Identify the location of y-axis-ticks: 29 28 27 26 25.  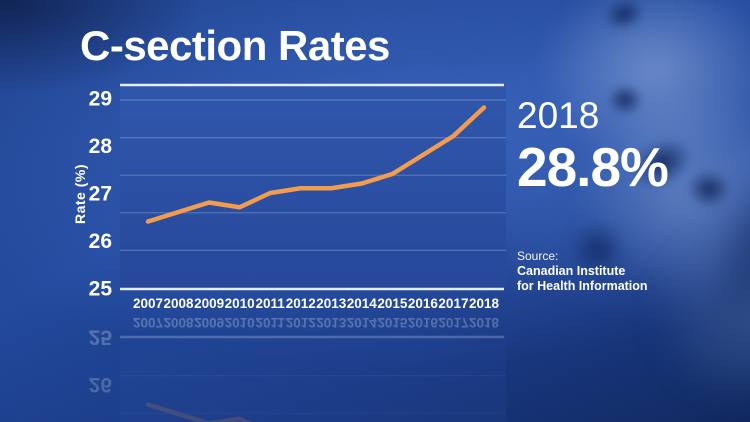
(101, 194).